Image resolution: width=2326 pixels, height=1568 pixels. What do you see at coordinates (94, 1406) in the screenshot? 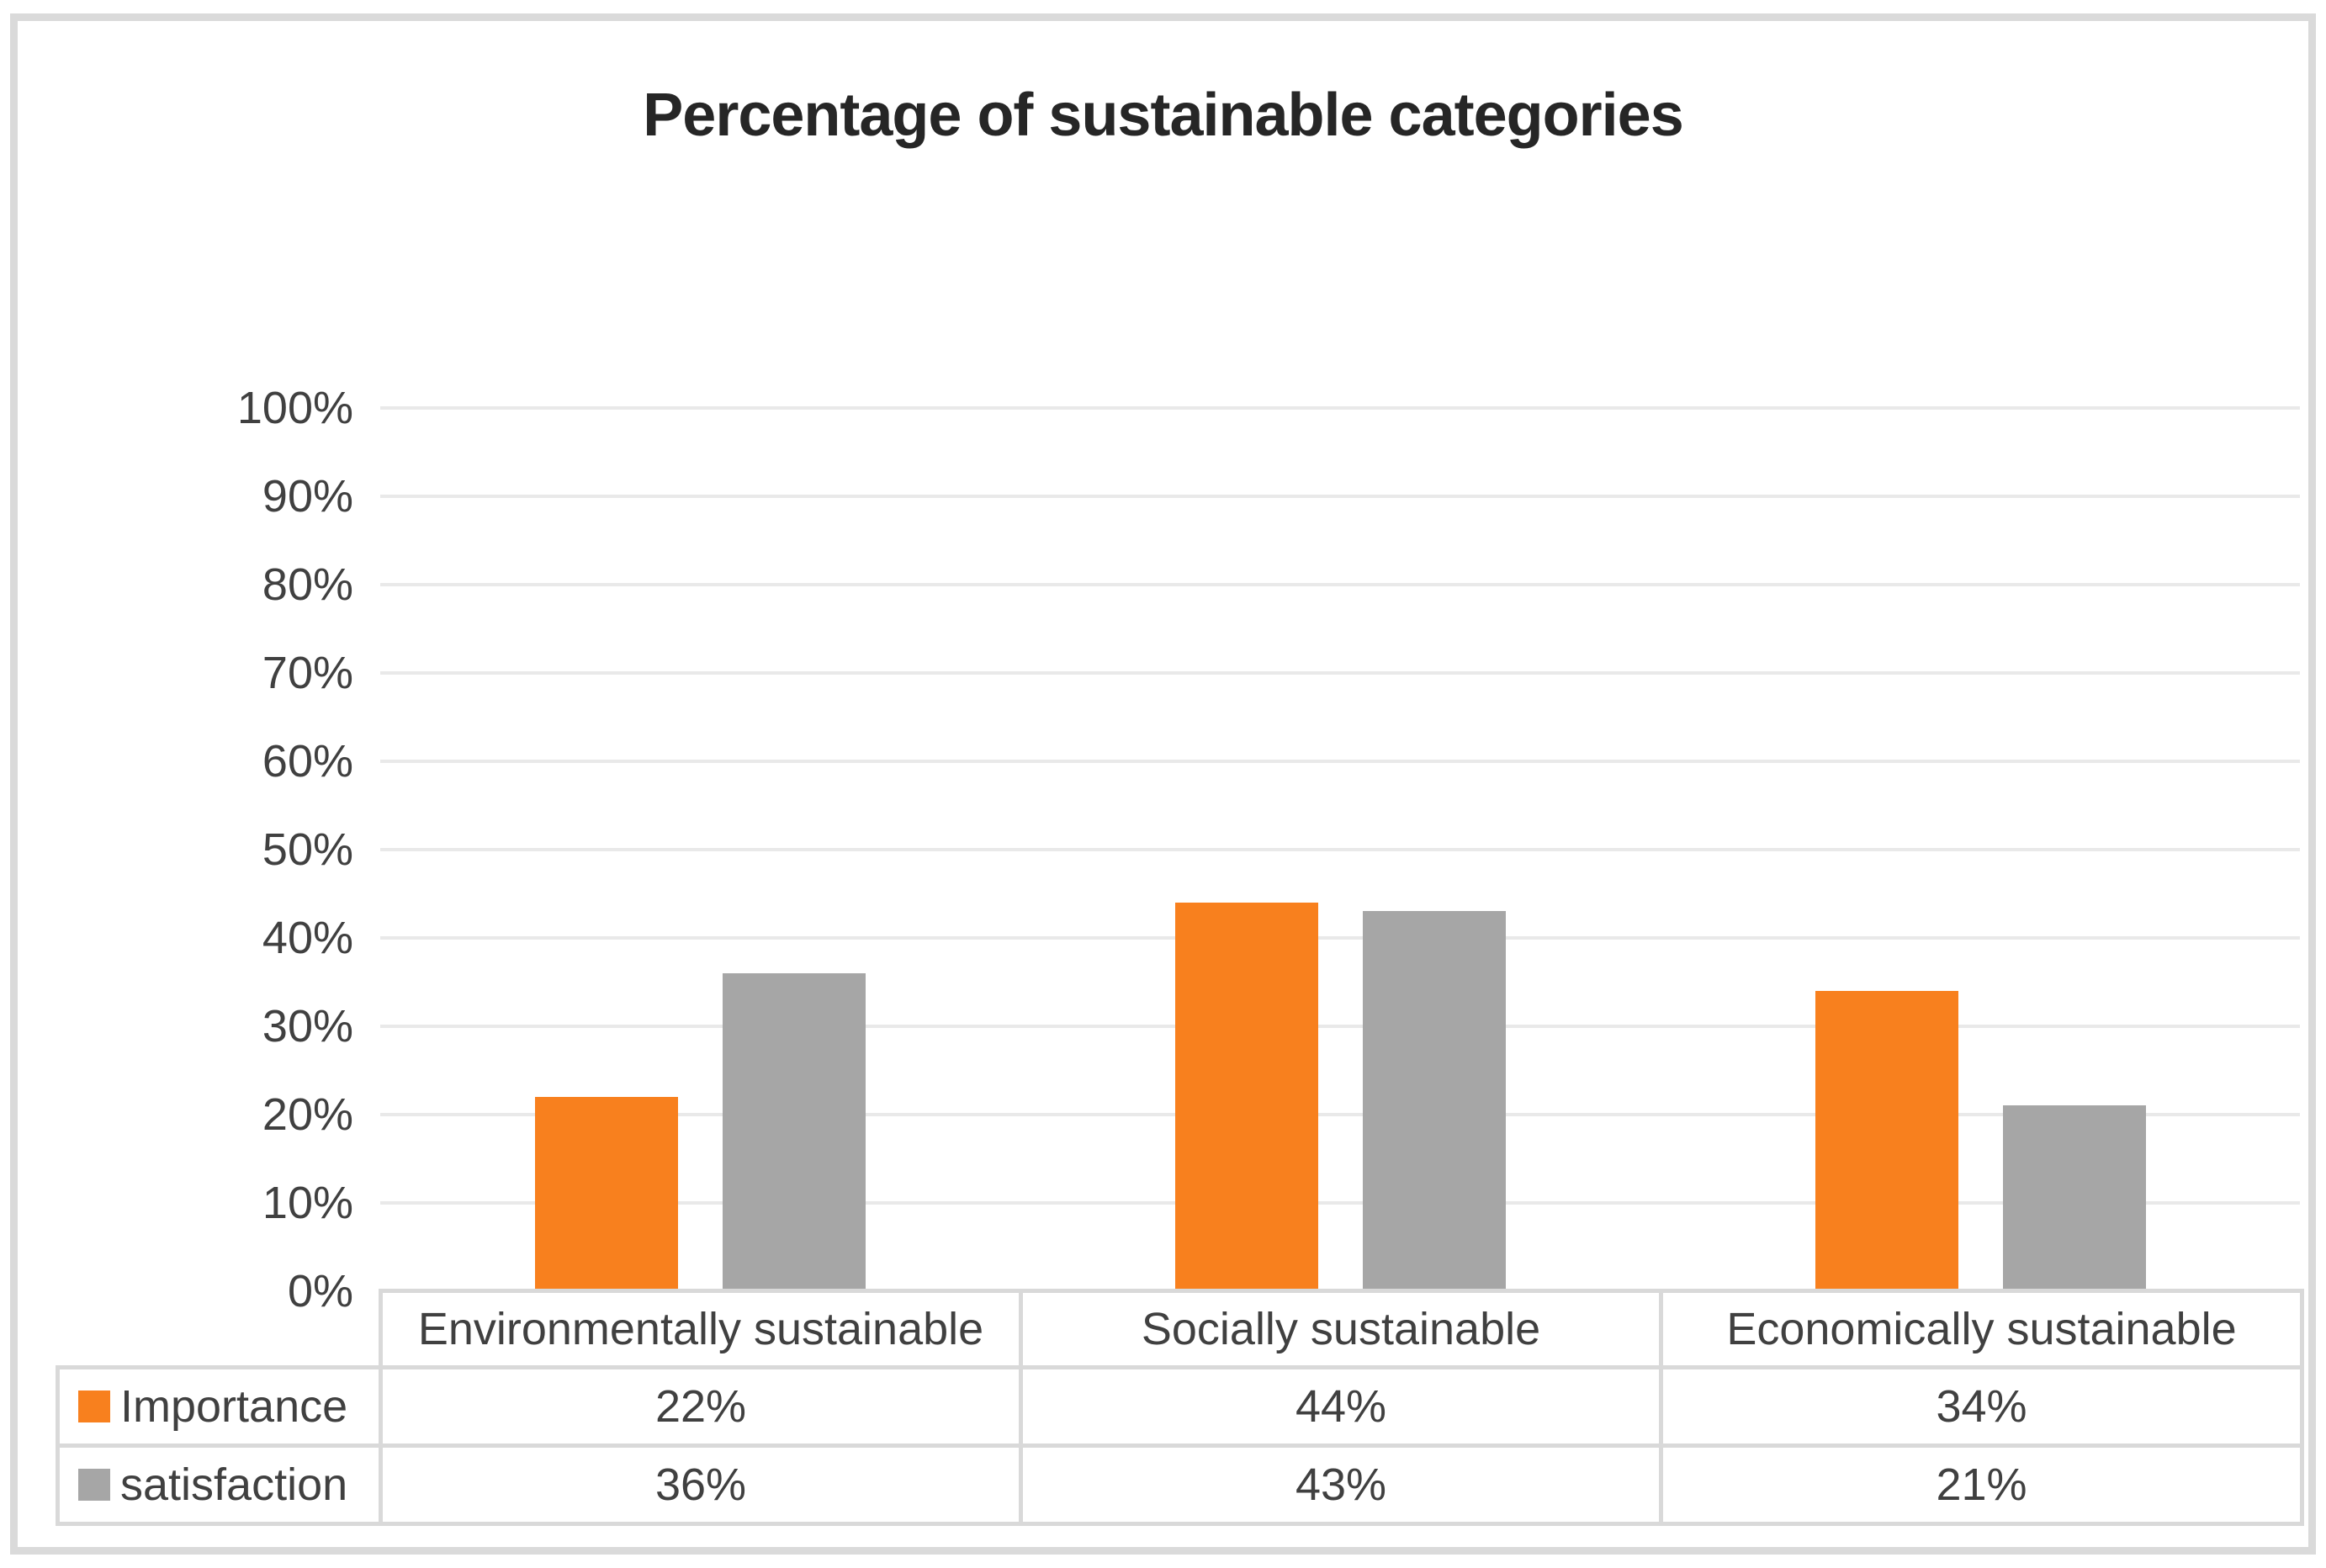
I see `legend-swatch-importance` at bounding box center [94, 1406].